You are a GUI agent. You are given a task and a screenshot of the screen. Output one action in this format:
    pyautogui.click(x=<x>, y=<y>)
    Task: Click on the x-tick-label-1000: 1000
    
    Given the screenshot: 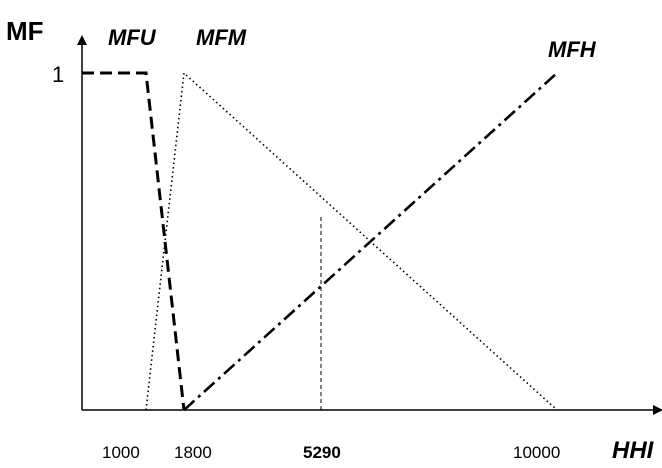 What is the action you would take?
    pyautogui.click(x=121, y=452)
    